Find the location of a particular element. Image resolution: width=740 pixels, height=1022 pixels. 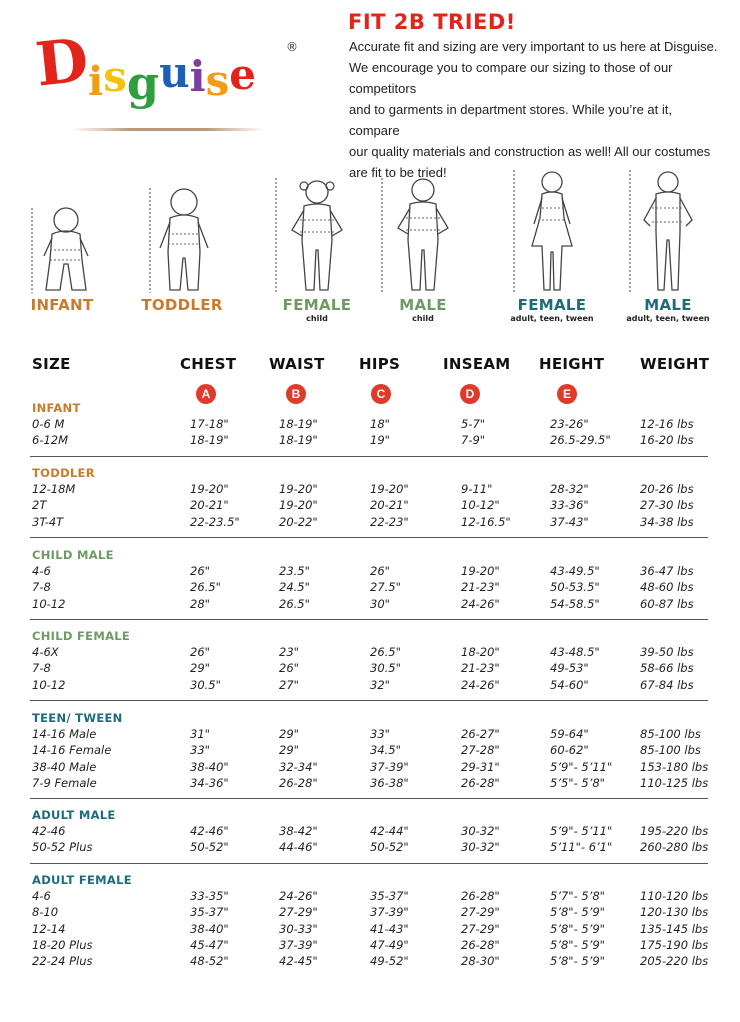

intro-title: FIT 2B TRIED! is located at coordinates (432, 22).